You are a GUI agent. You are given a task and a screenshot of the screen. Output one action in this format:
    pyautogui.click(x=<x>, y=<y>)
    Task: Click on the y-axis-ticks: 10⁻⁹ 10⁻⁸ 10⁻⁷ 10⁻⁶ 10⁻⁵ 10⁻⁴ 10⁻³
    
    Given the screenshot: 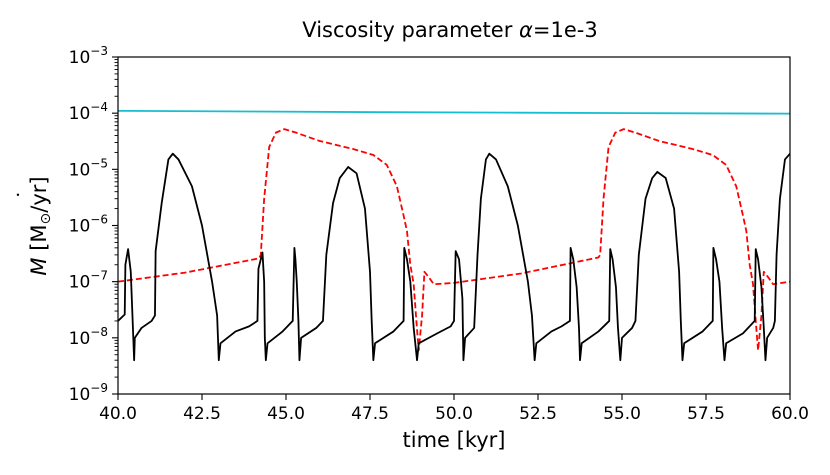 What is the action you would take?
    pyautogui.click(x=93, y=224)
    